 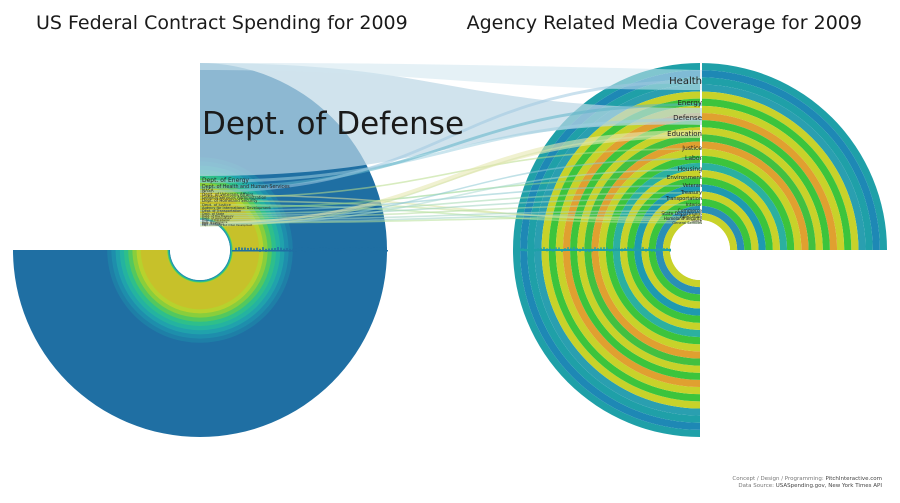 What do you see at coordinates (593, 250) in the screenshot?
I see `coverage-tail` at bounding box center [593, 250].